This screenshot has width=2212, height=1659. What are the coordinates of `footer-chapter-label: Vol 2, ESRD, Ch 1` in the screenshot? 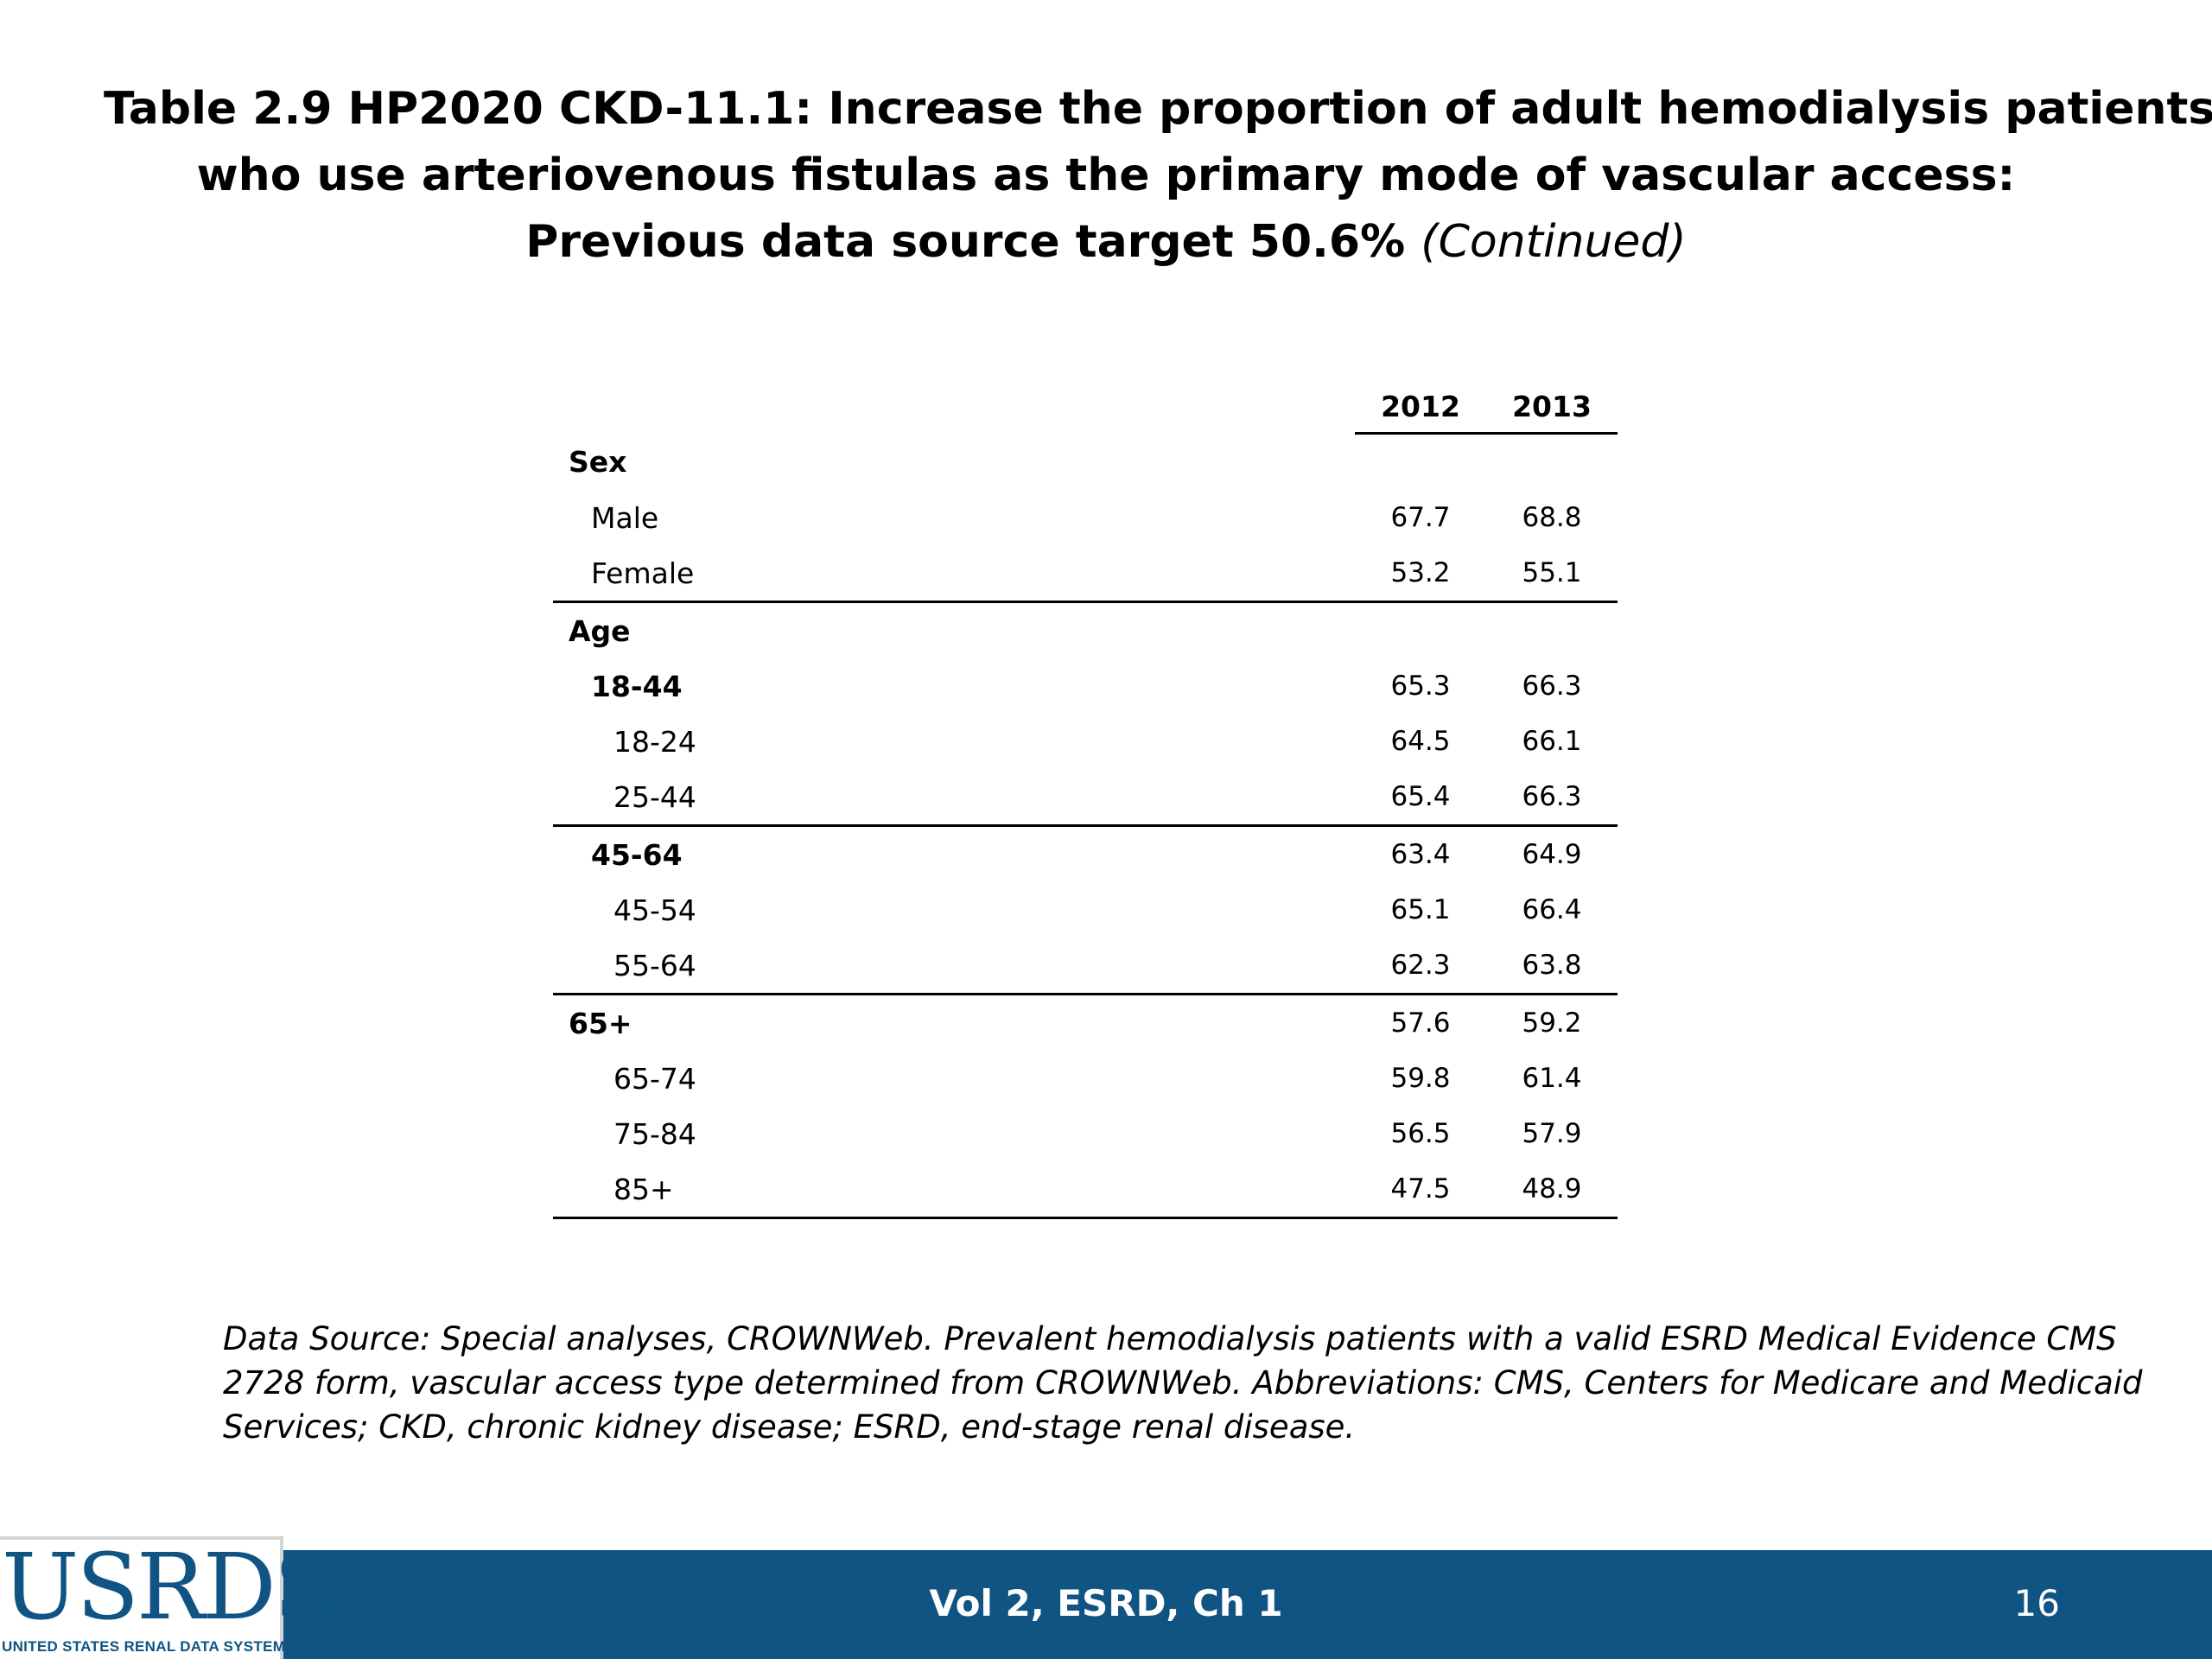 It's located at (1106, 1603).